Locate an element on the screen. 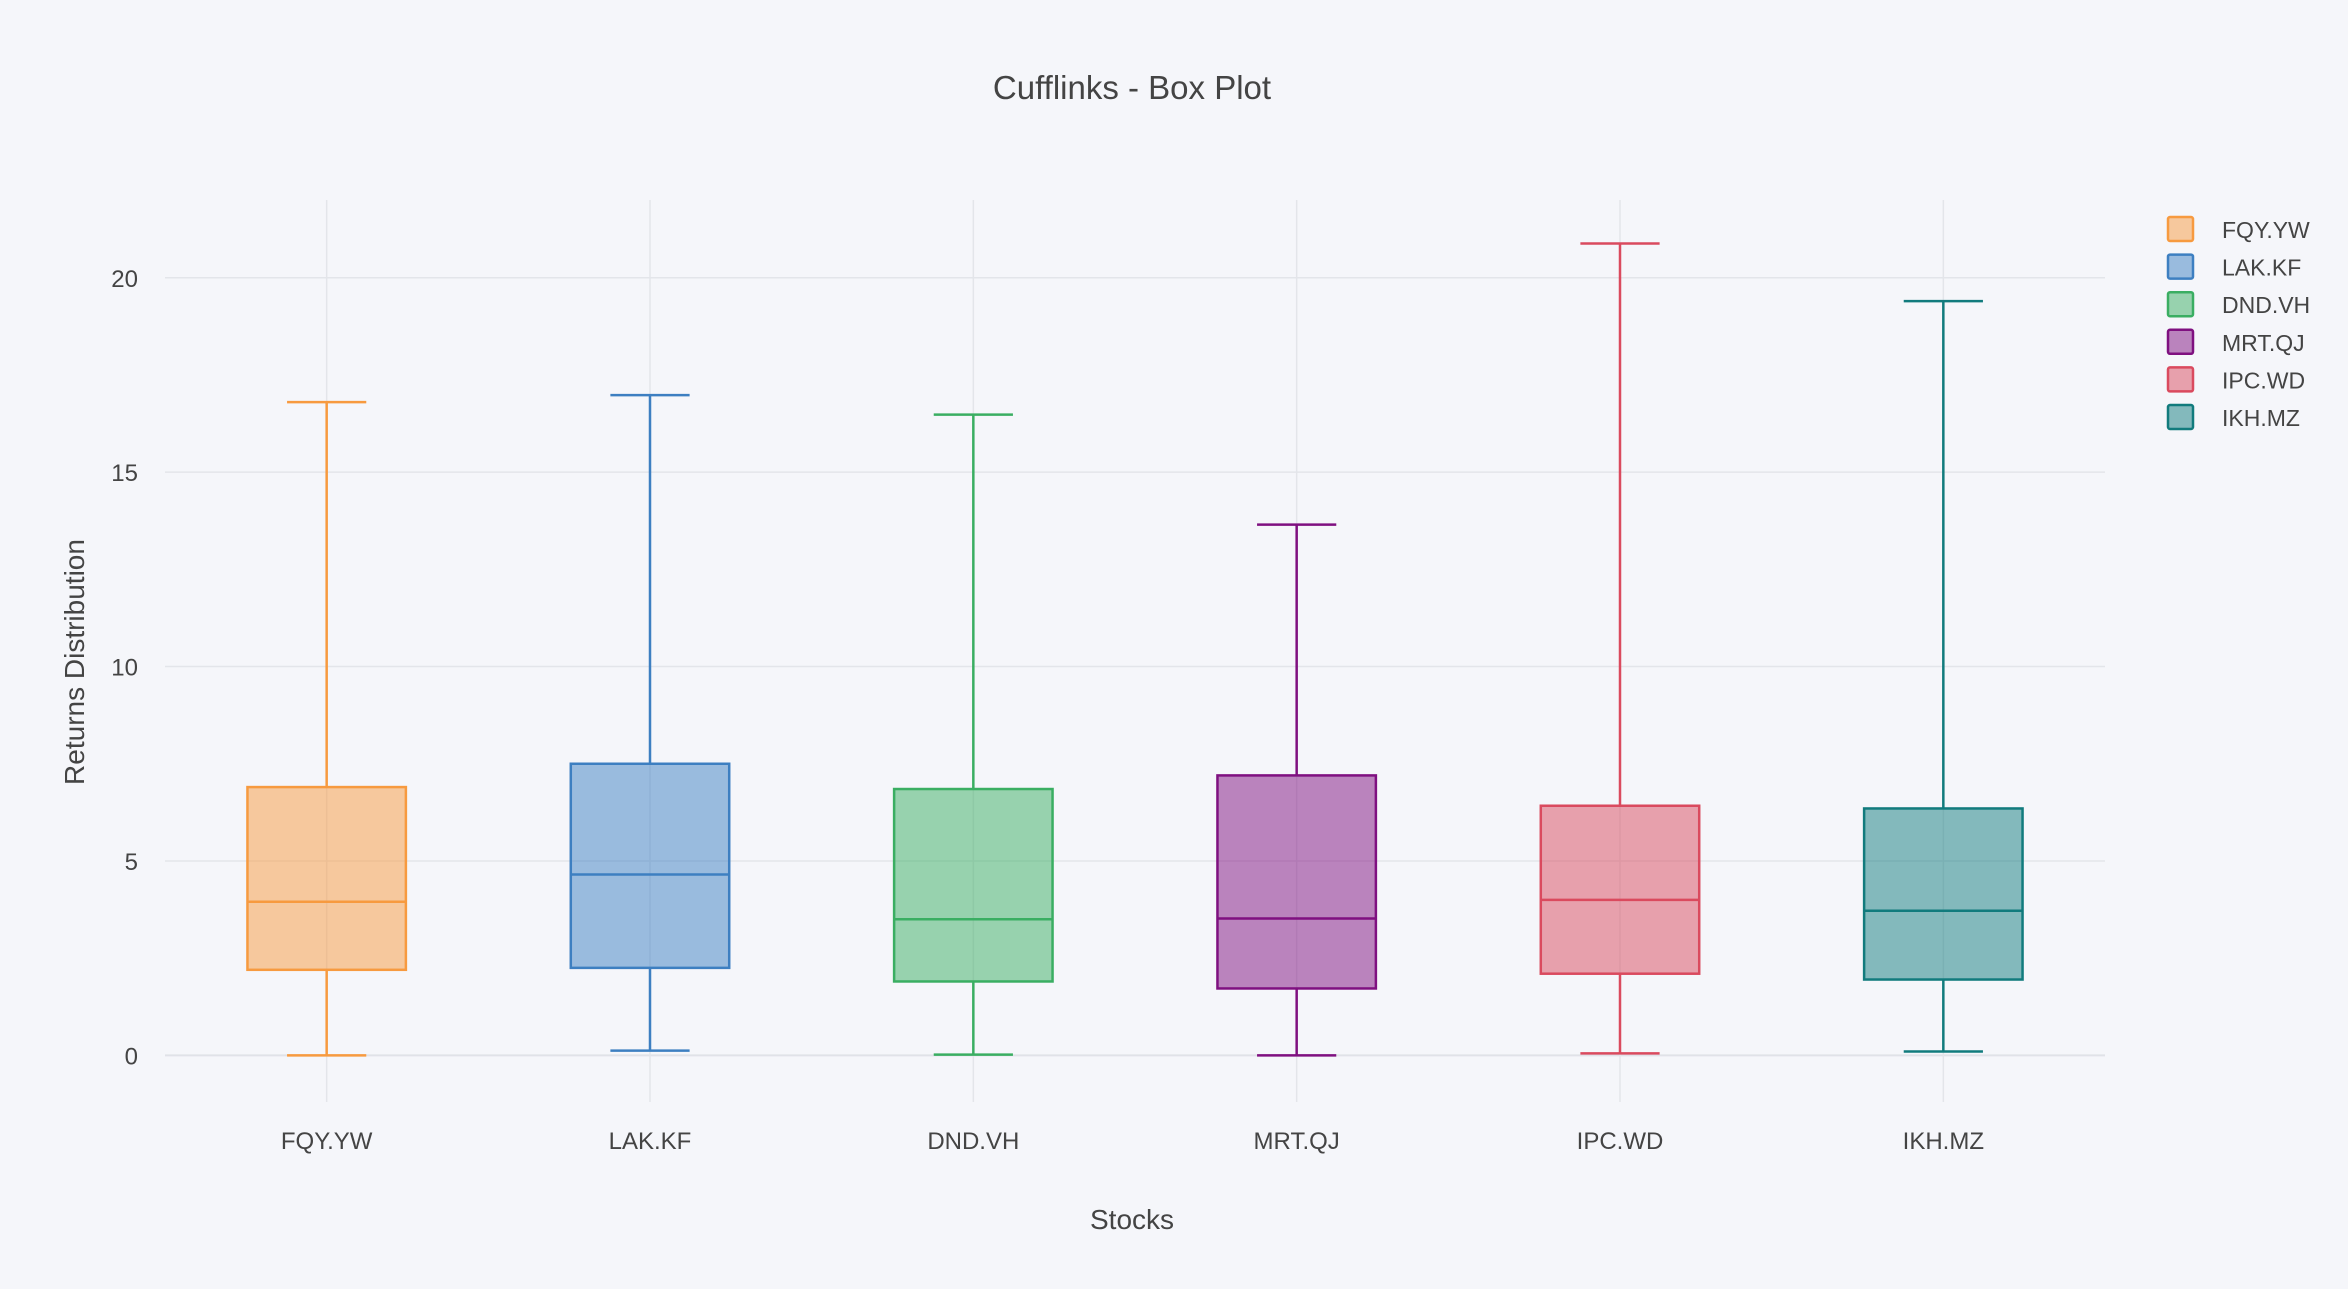 The width and height of the screenshot is (2348, 1289). legend-item: MRT.QJ is located at coordinates (2235, 342).